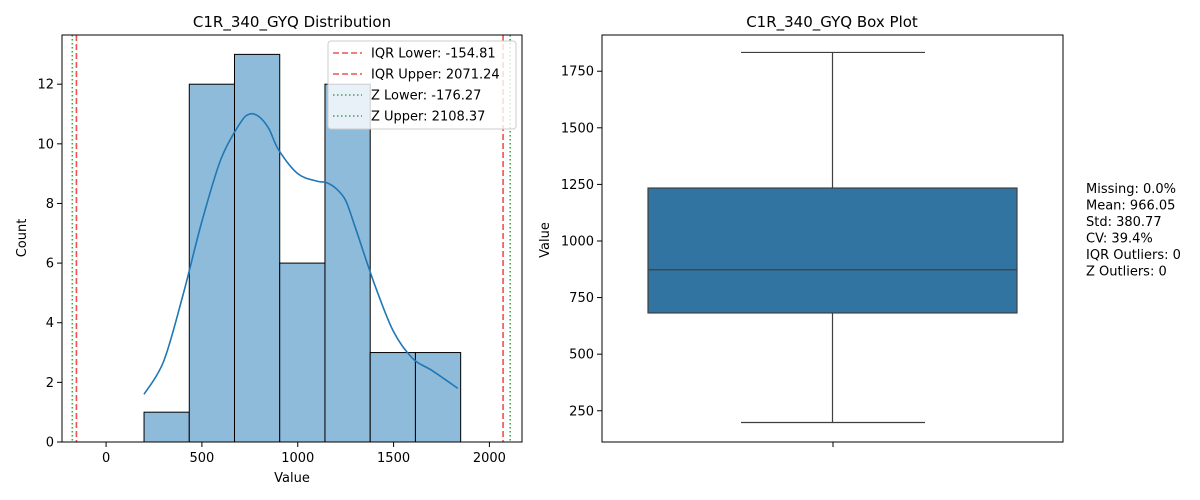 The width and height of the screenshot is (1200, 500). Describe the element at coordinates (1124, 222) in the screenshot. I see `stat-line: Std: 380.77` at that location.